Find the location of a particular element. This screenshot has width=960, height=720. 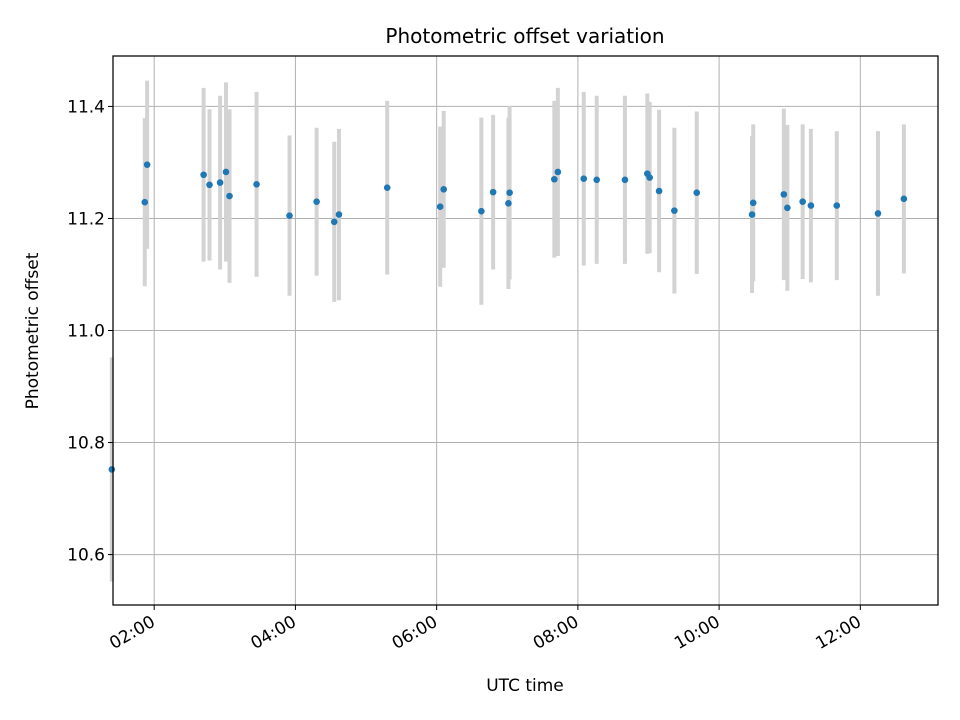

y-tick-label: 10.8 is located at coordinates (86, 444).